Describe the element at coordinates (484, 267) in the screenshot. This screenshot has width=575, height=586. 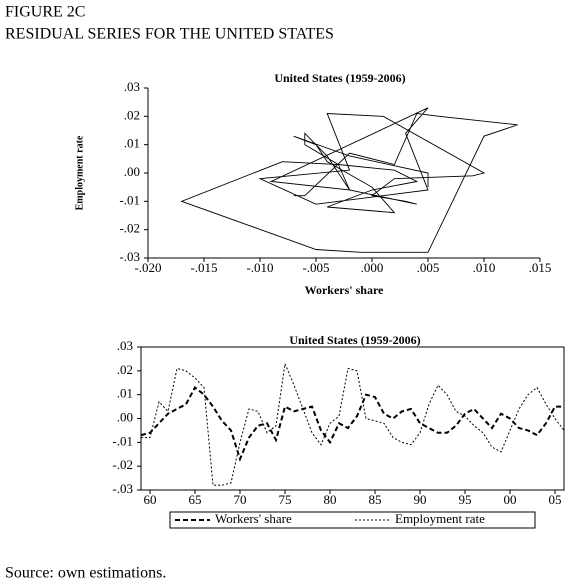
I see `x-tick-label: .010` at that location.